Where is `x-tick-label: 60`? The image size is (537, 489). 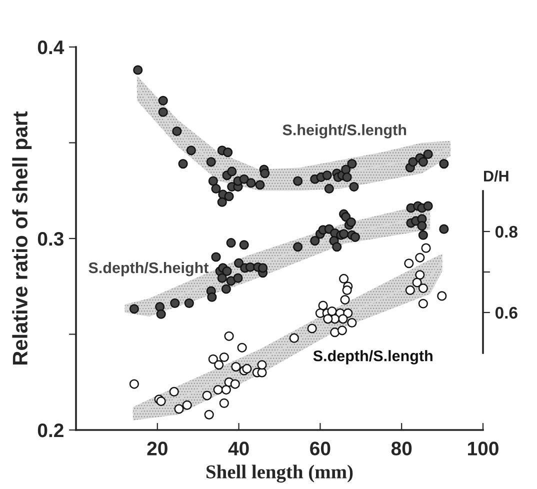
x-tick-label: 60 is located at coordinates (320, 449).